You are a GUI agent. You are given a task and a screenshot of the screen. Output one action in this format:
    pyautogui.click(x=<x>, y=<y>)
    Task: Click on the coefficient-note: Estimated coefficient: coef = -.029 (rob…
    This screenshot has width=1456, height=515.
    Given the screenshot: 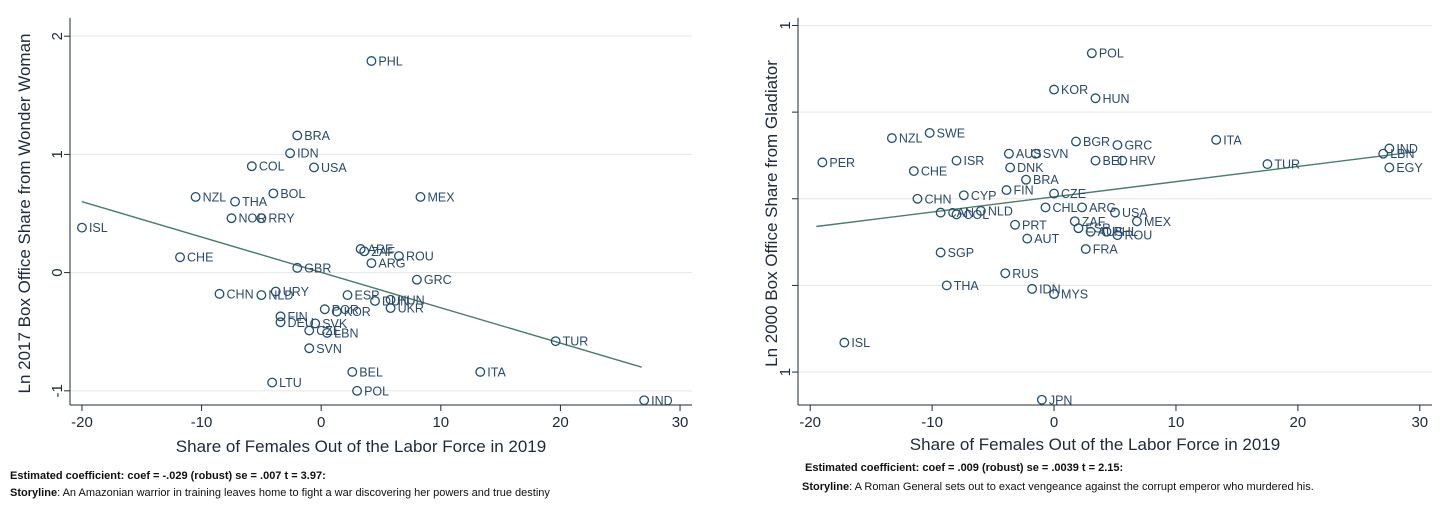 What is the action you would take?
    pyautogui.click(x=360, y=476)
    